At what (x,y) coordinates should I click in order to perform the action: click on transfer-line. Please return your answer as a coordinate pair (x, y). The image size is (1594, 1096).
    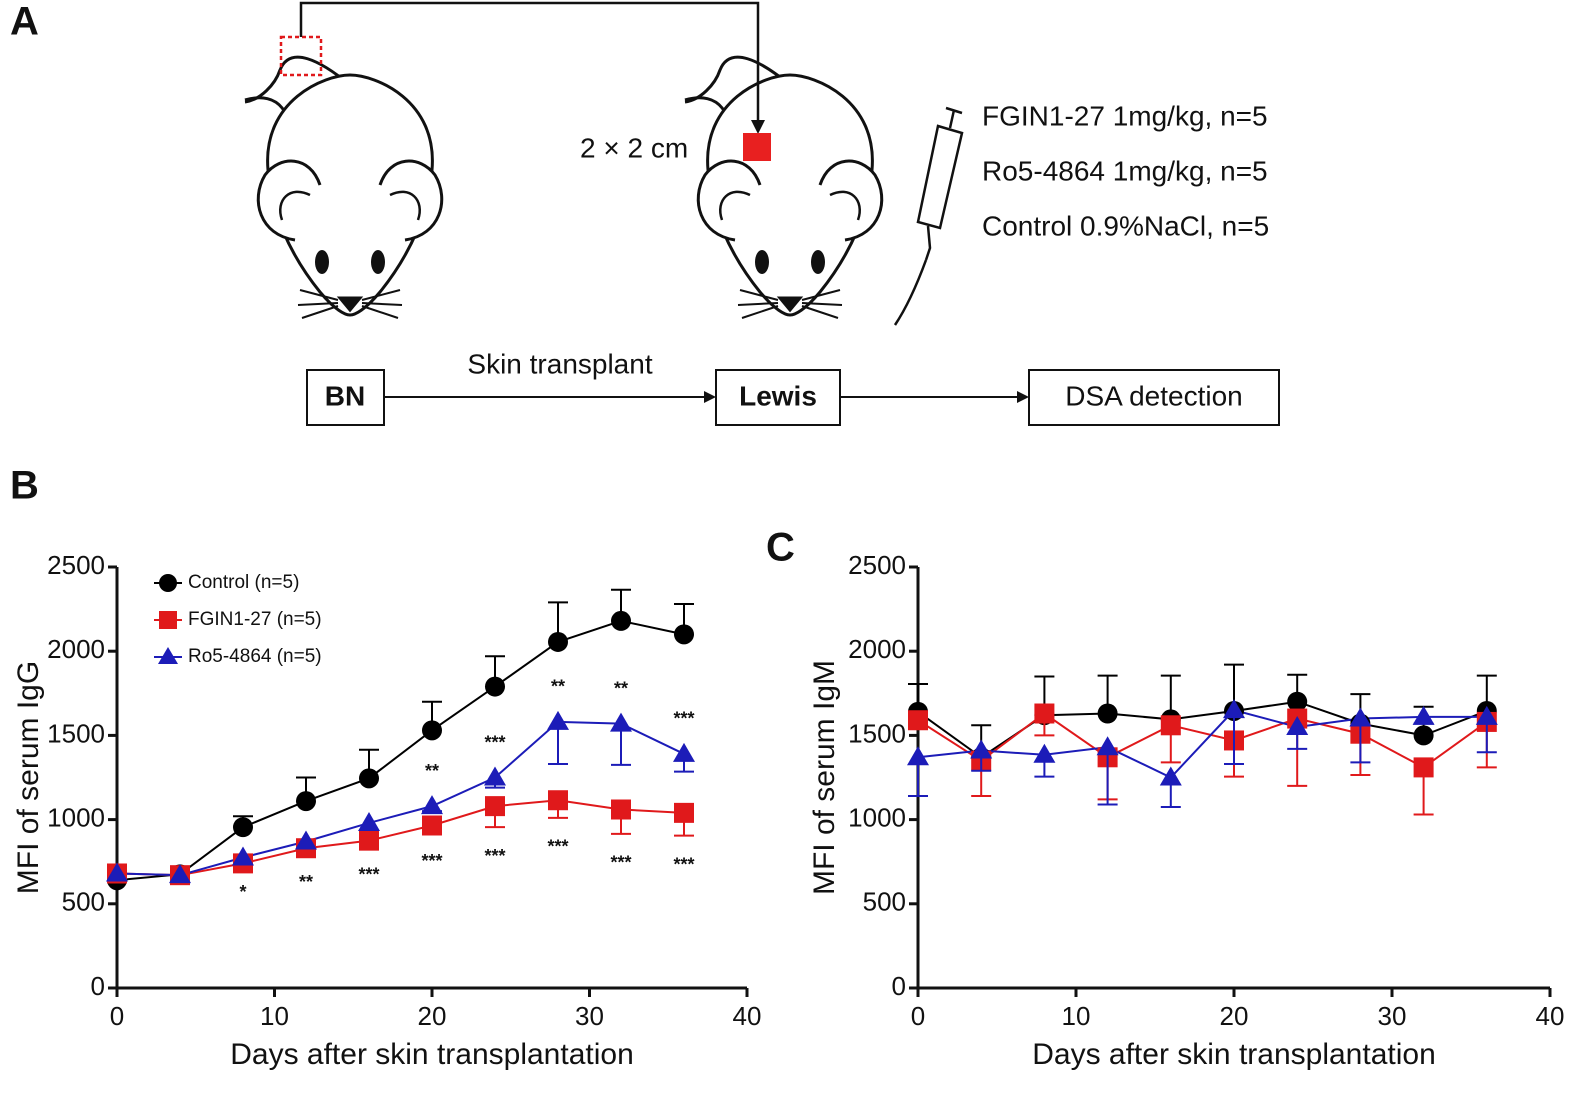
    Looking at the image, I should click on (529, 63).